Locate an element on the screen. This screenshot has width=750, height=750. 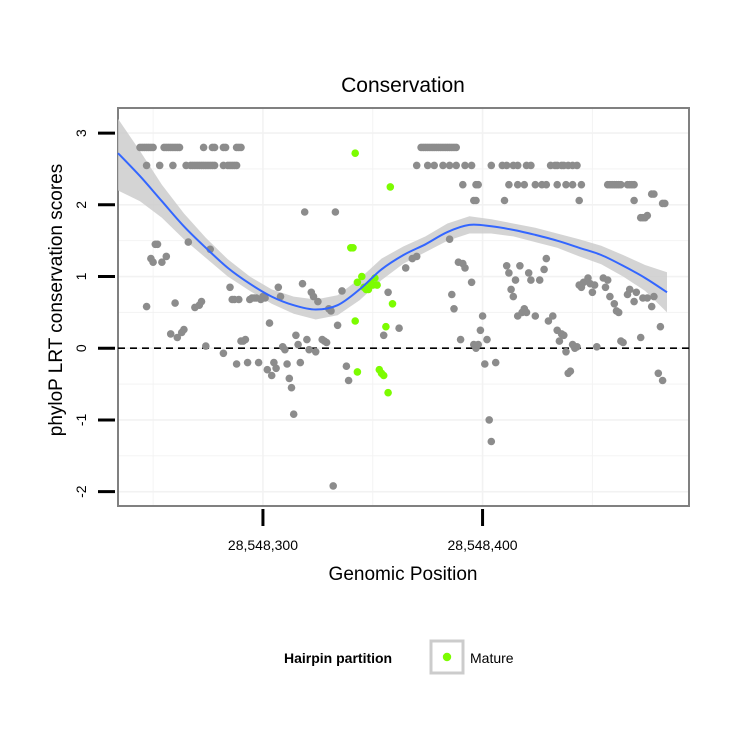
legend-entry-mature: Mature is located at coordinates (492, 658).